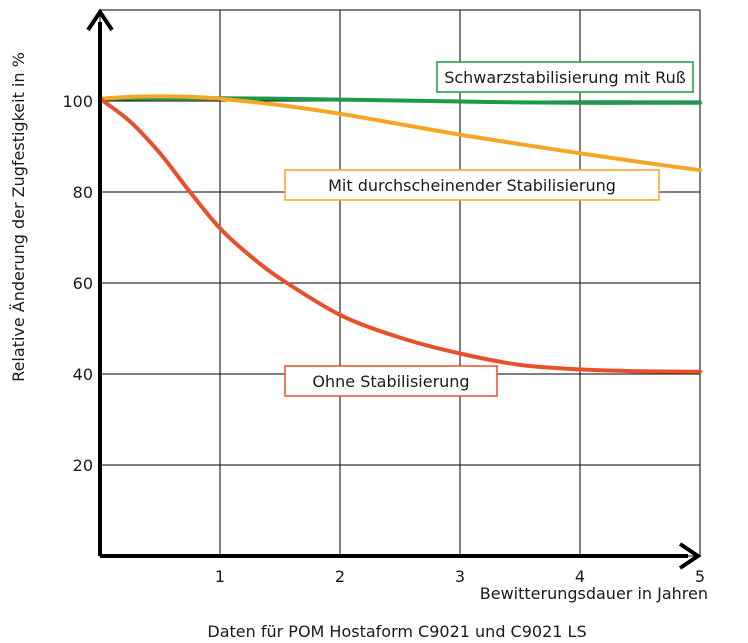  Describe the element at coordinates (83, 283) in the screenshot. I see `y-tick-label: 60` at that location.